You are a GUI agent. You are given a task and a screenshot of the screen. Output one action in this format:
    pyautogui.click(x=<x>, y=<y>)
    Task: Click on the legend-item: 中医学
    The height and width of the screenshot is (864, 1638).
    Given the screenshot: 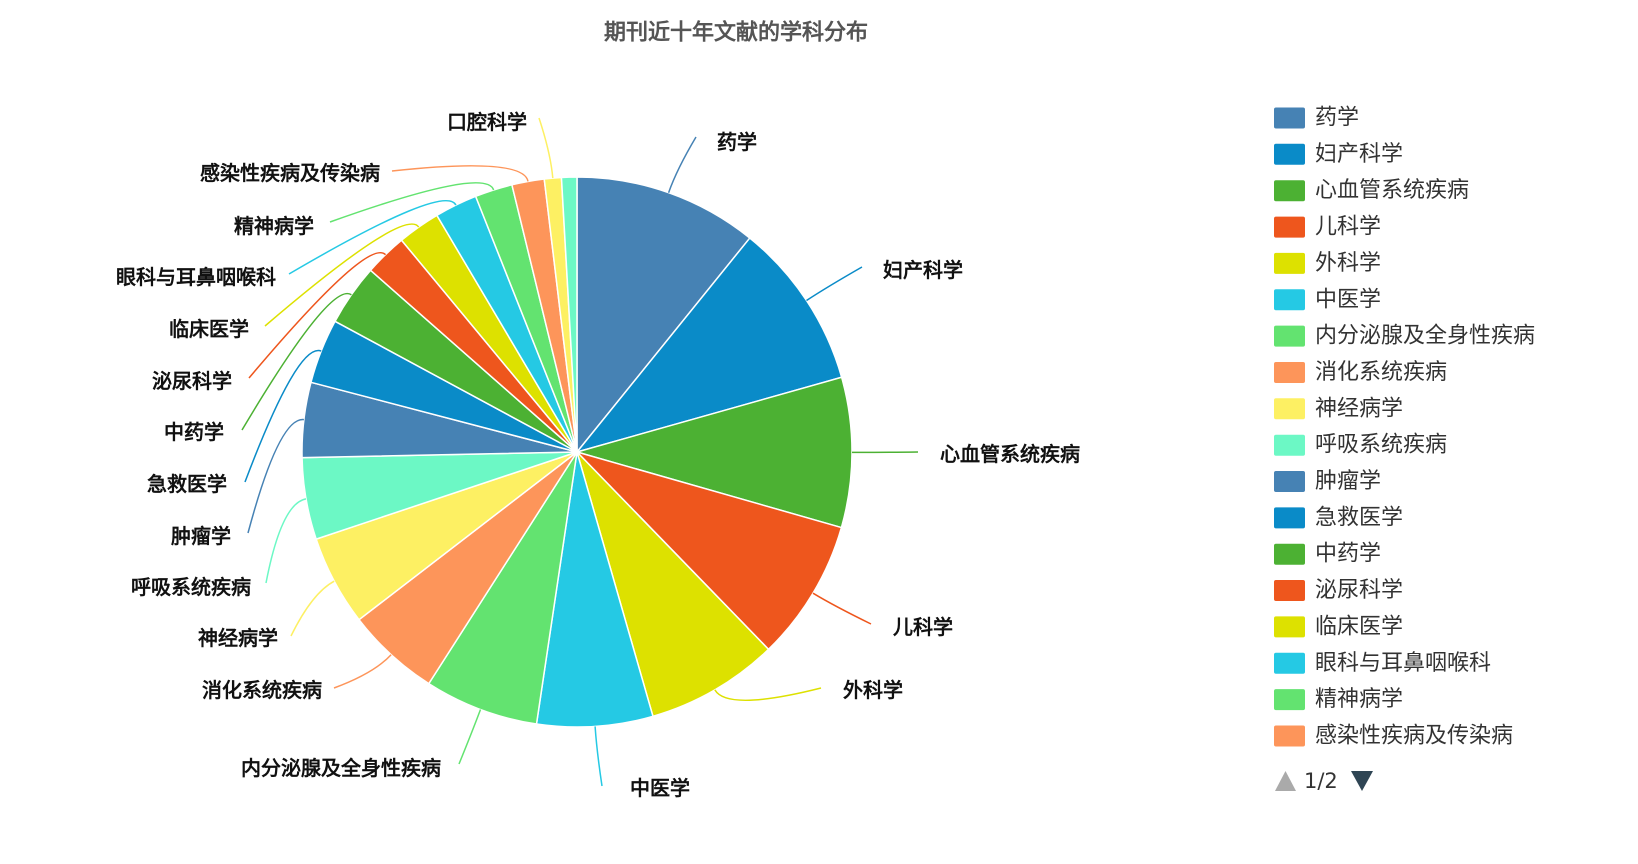 What is the action you would take?
    pyautogui.click(x=1327, y=299)
    